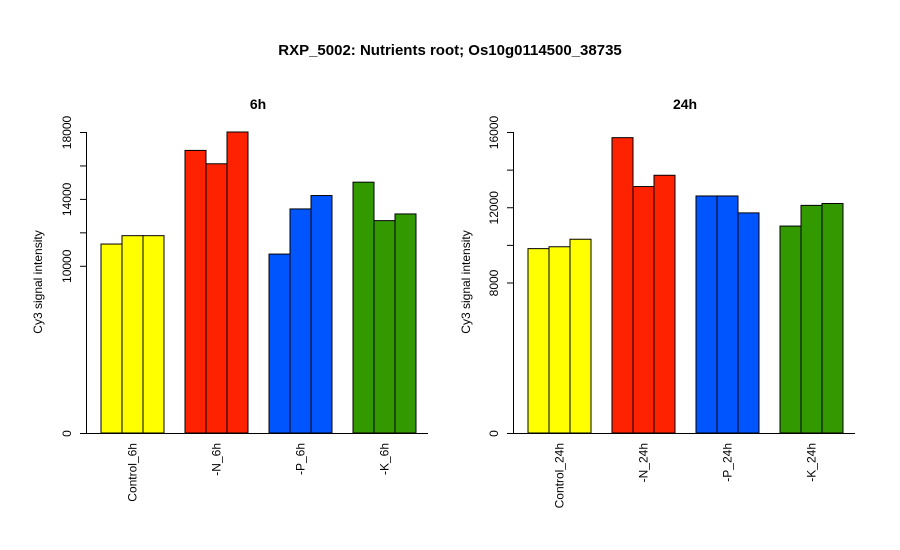 This screenshot has height=550, width=900. Describe the element at coordinates (728, 462) in the screenshot. I see `x-tick-label-24h-3: -P_24h` at that location.